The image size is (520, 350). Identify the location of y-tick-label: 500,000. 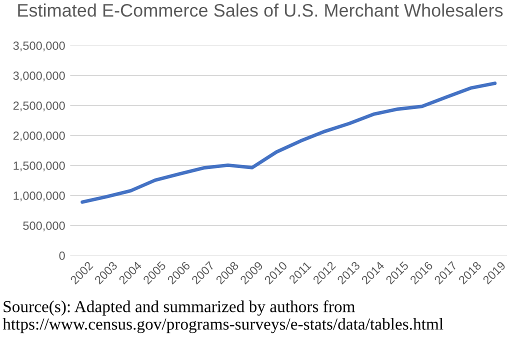
(44, 227).